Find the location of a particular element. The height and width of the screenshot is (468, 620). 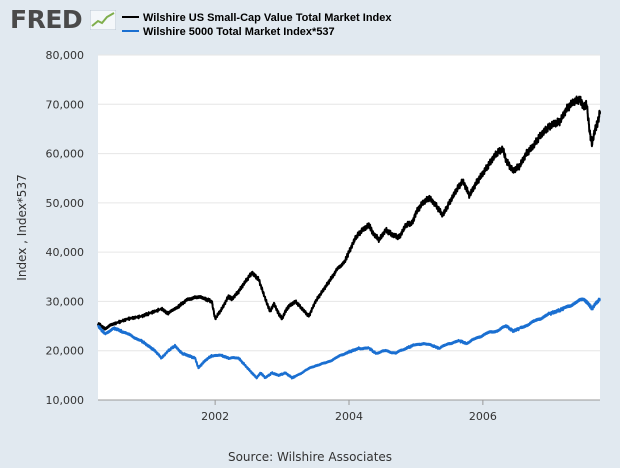

x-tick-label: 2002 is located at coordinates (215, 416).